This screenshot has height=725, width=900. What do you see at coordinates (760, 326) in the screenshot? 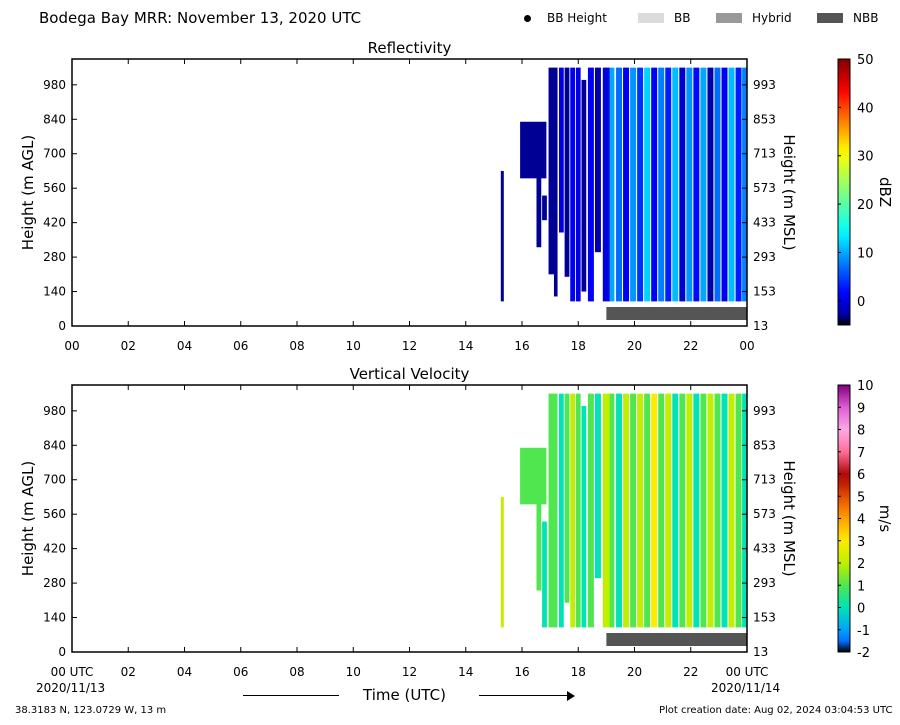
I see `y-right-tick-label: 13` at bounding box center [760, 326].